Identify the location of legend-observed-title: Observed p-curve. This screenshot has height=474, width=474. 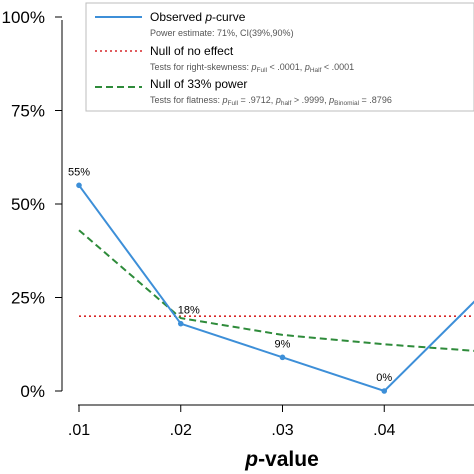
(198, 17).